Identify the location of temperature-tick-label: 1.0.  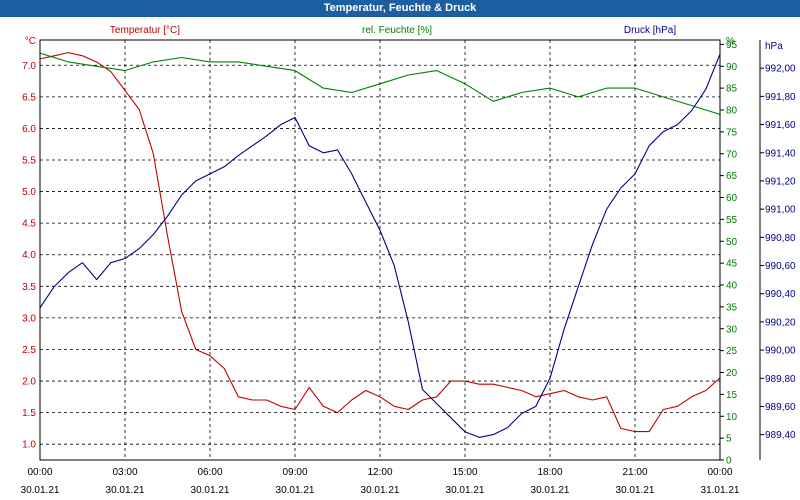
(29, 445).